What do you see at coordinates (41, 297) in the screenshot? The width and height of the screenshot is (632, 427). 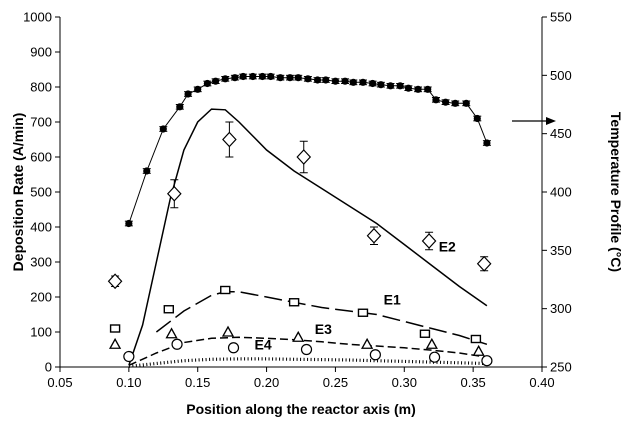 I see `y-tick-label: 200` at bounding box center [41, 297].